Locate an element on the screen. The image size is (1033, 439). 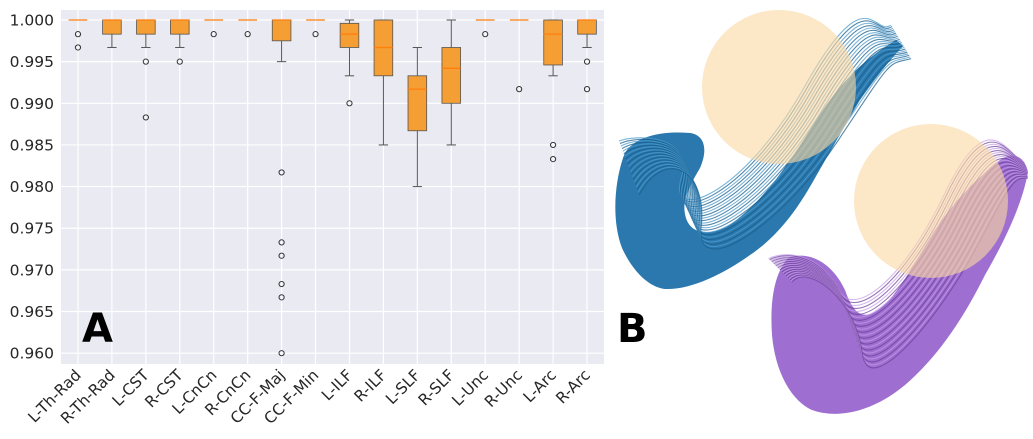
box-L-ILF is located at coordinates (349, 63).